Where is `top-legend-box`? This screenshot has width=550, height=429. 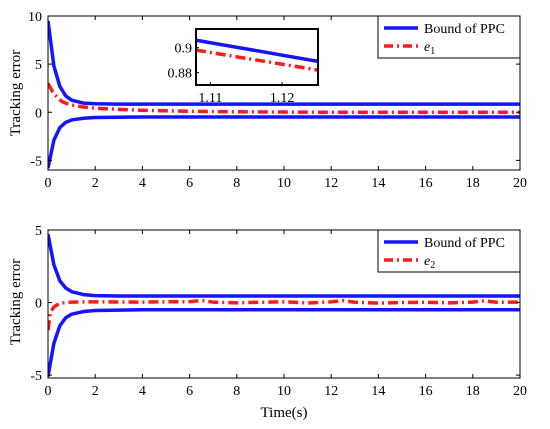
top-legend-box is located at coordinates (449, 37).